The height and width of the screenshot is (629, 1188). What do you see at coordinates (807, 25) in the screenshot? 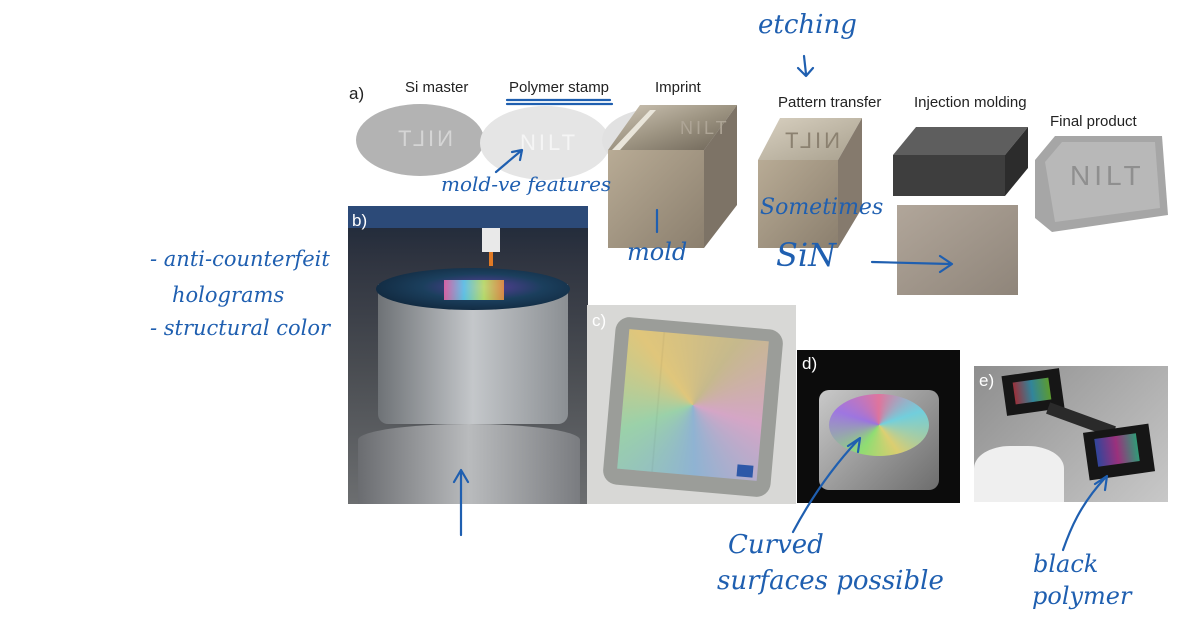
I see `note-etching: etching` at bounding box center [807, 25].